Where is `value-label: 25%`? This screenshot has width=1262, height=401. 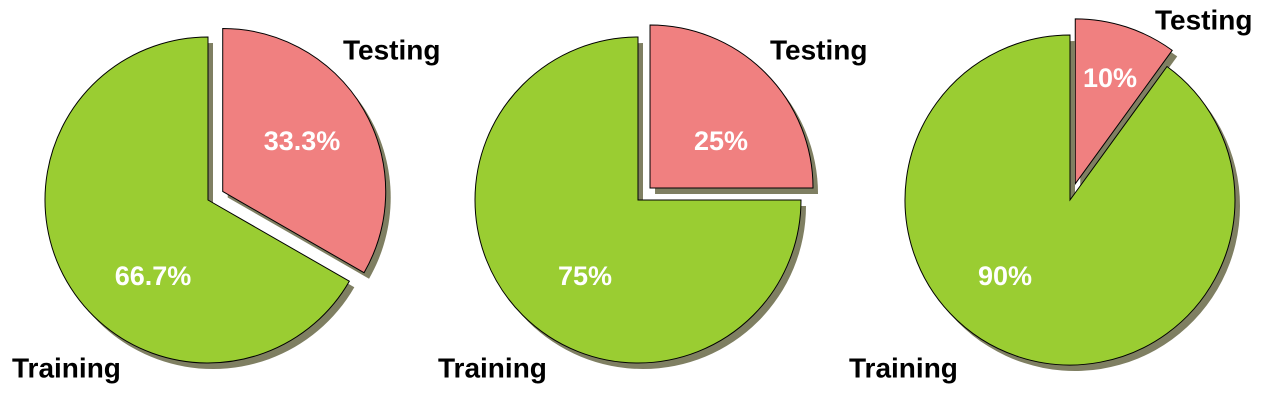 value-label: 25% is located at coordinates (721, 141).